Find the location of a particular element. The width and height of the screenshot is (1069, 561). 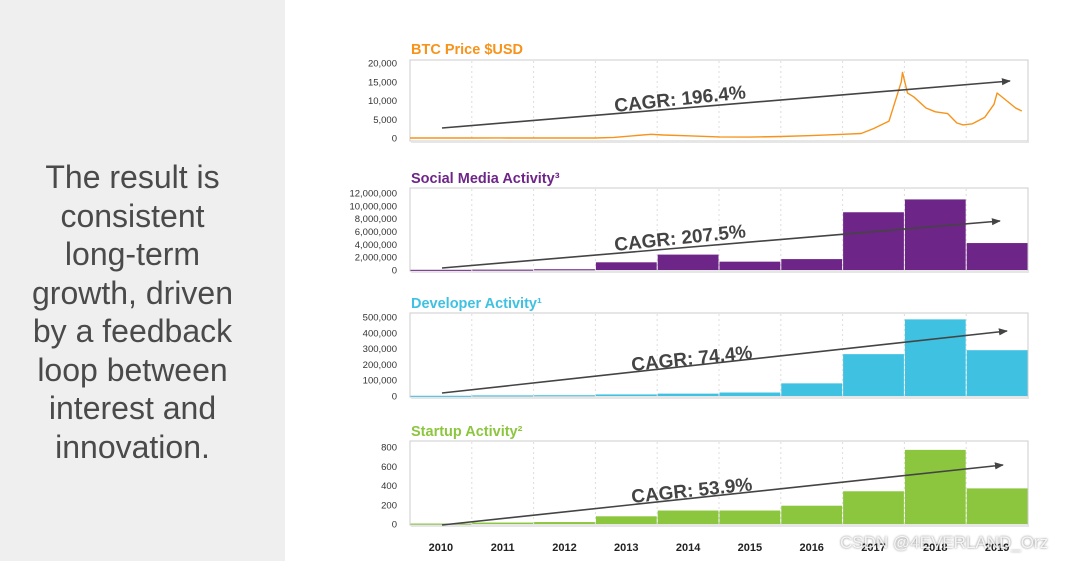

chart-3-bar-2017 is located at coordinates (873, 375).